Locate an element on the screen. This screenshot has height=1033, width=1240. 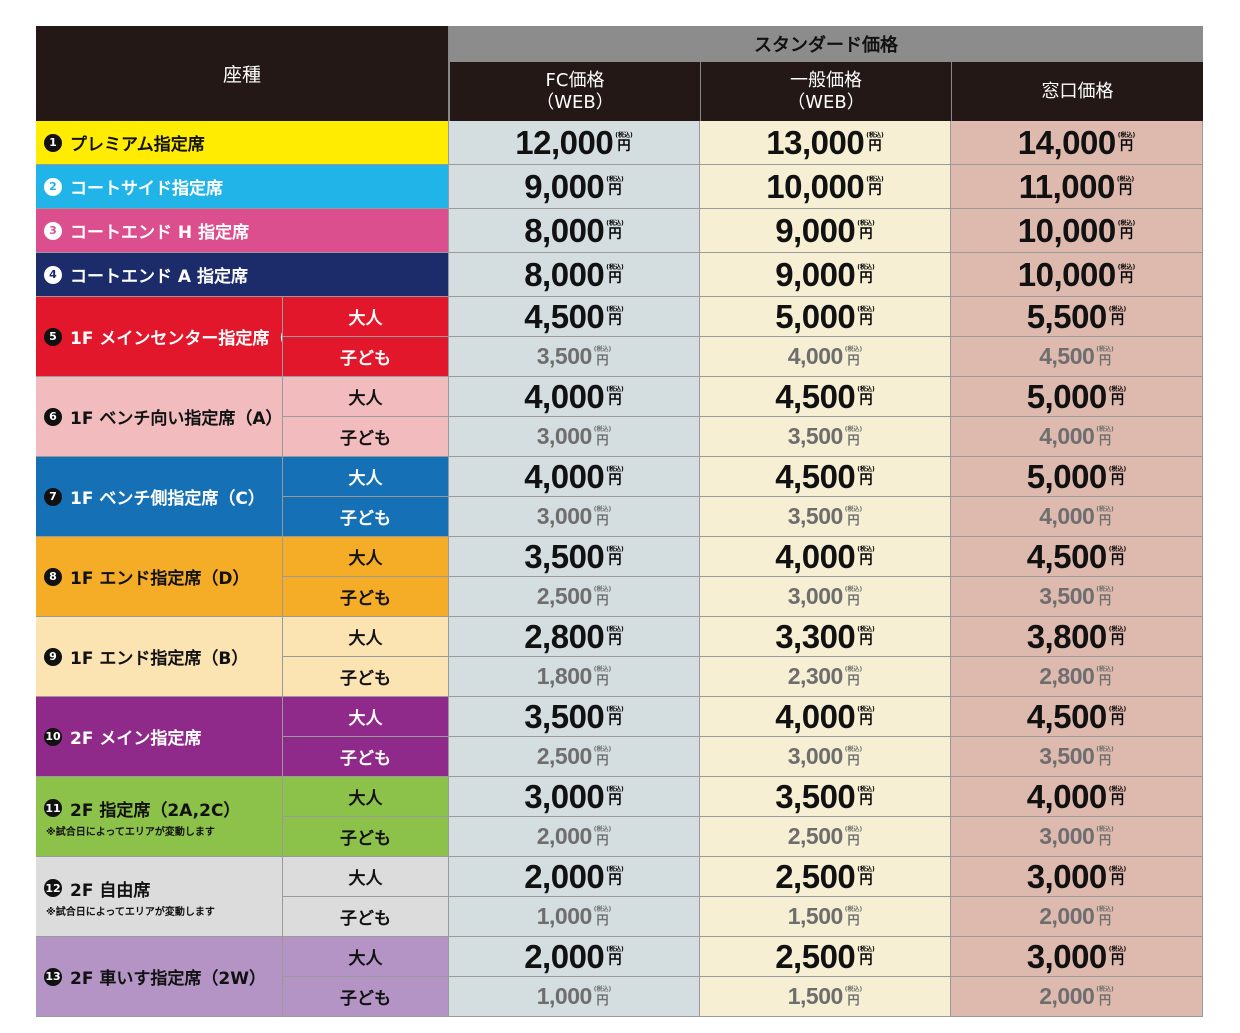
price-cell-window: 3,500 (税込) 円 is located at coordinates (1077, 757).